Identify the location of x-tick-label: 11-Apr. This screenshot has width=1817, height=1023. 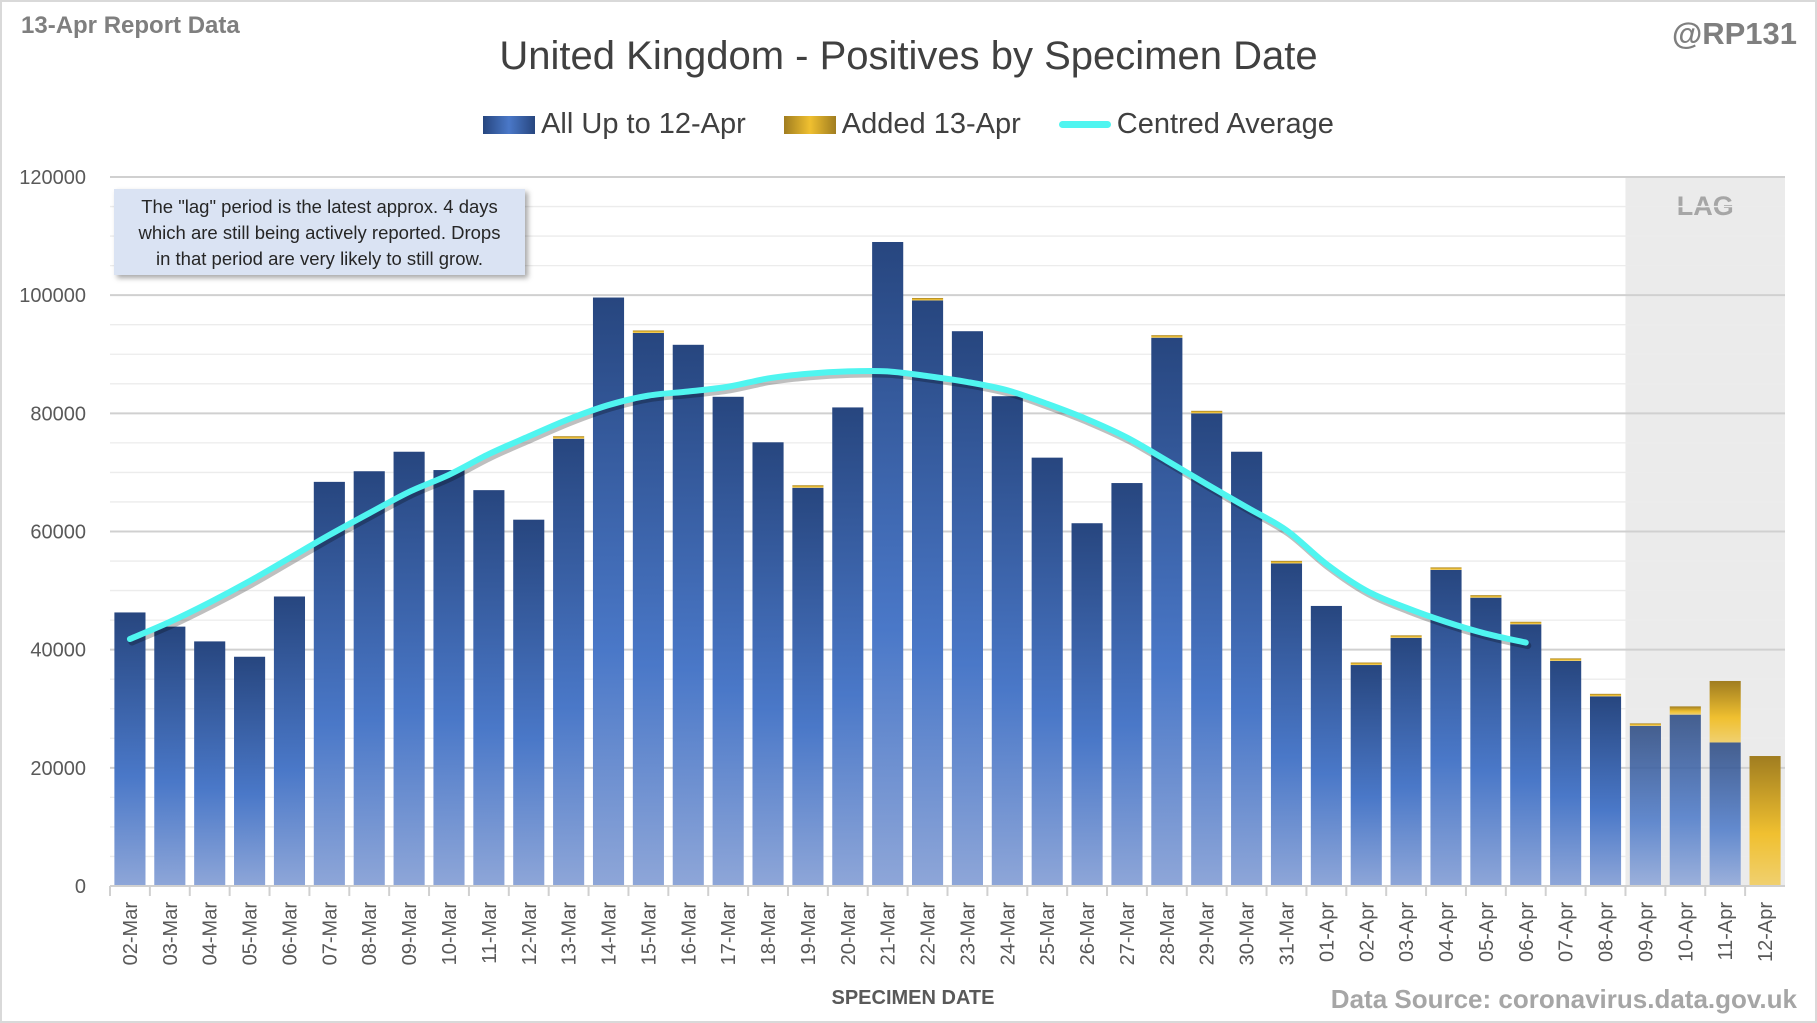
(1726, 931).